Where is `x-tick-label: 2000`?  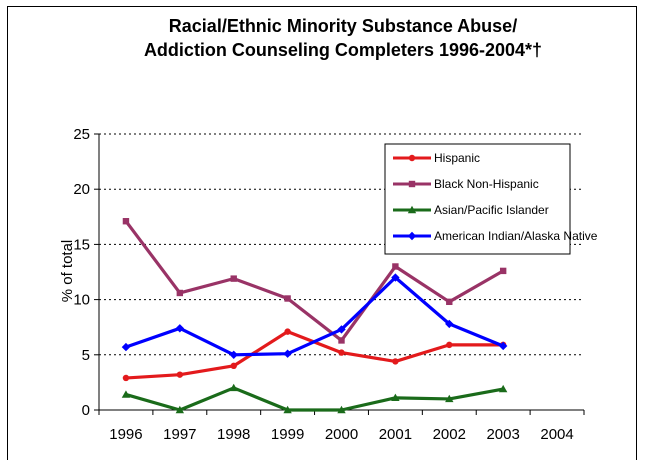 x-tick-label: 2000 is located at coordinates (341, 434).